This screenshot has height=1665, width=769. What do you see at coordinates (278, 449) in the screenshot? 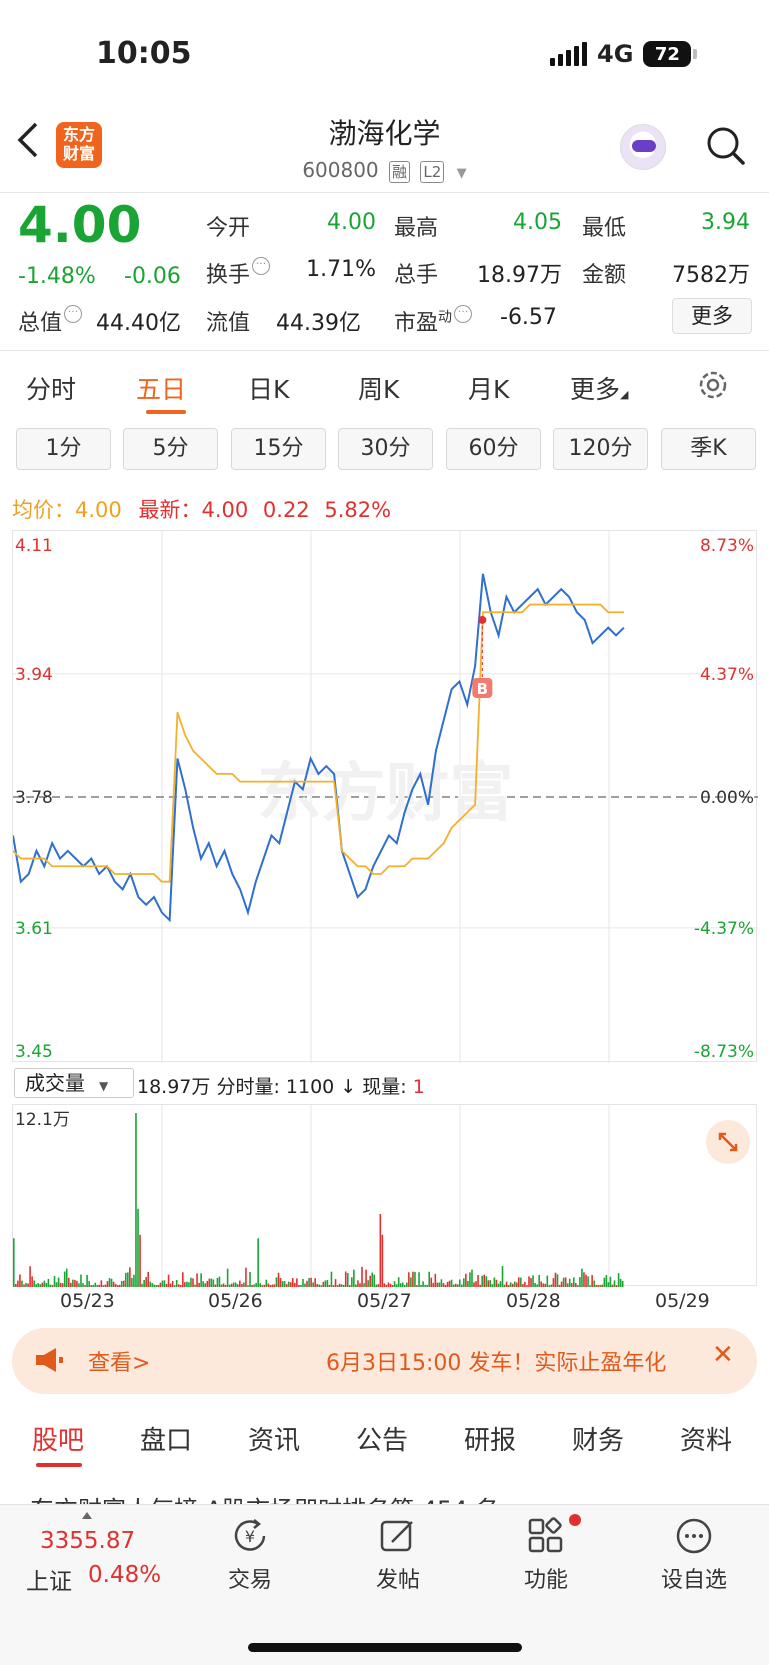
I see `button-15min: 15分` at bounding box center [278, 449].